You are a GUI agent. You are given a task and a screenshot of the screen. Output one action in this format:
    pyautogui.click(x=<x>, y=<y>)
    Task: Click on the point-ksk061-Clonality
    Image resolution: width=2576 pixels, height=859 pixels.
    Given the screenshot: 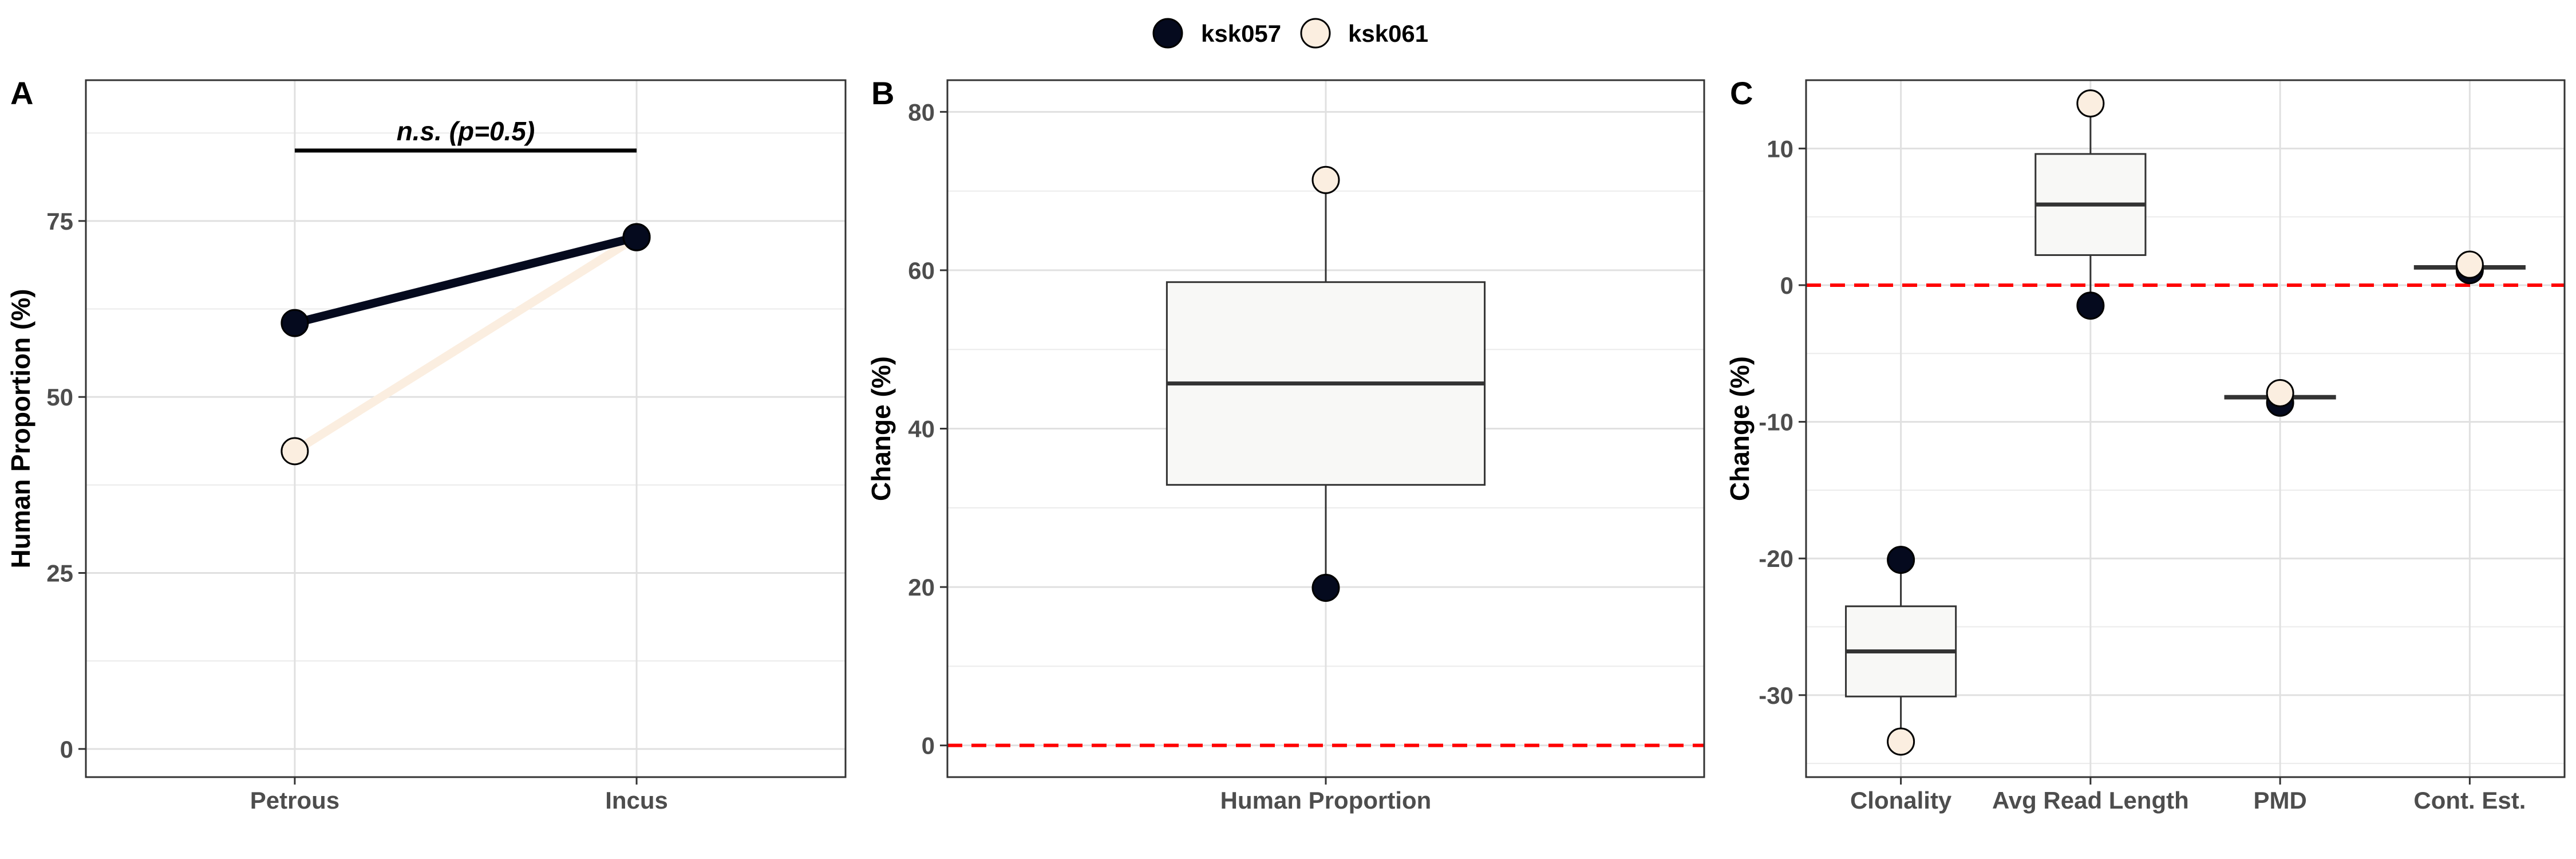 What is the action you would take?
    pyautogui.click(x=1901, y=741)
    